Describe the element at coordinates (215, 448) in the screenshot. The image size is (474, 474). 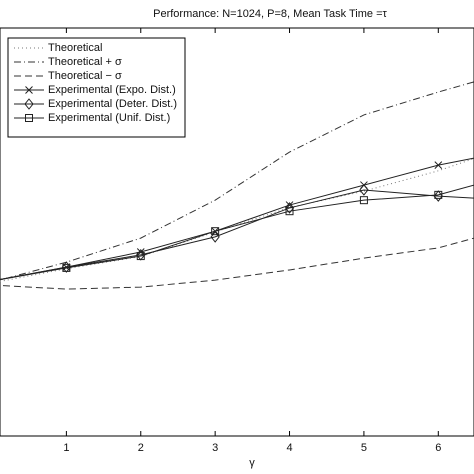
I see `x-tick-label: 3` at that location.